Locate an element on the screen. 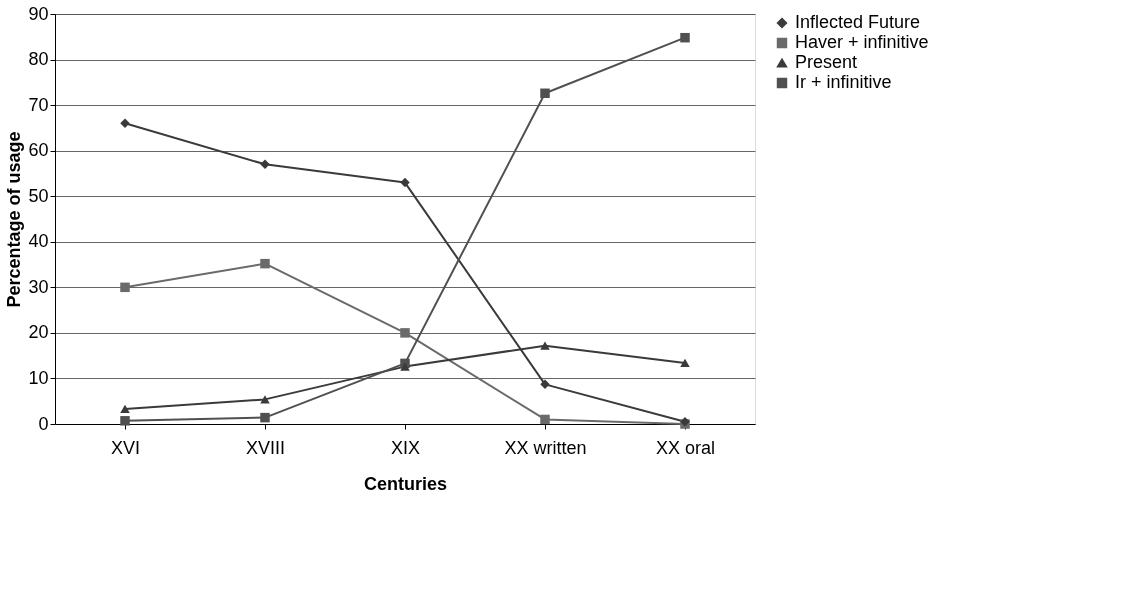 Image resolution: width=1145 pixels, height=590 pixels. legend-label: Present is located at coordinates (826, 62).